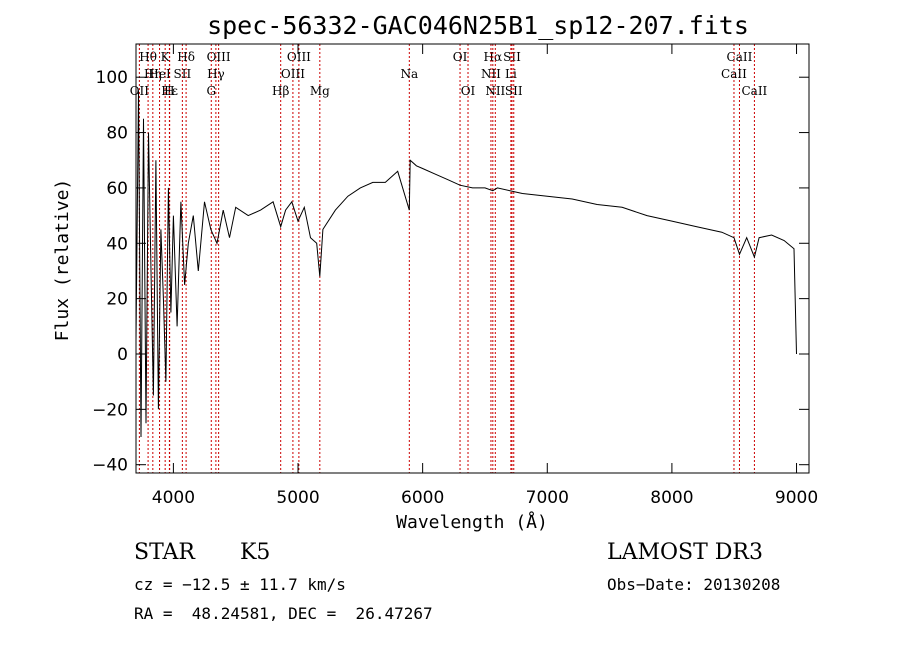  What do you see at coordinates (117, 300) in the screenshot?
I see `y-tick-label-3: 20` at bounding box center [117, 300].